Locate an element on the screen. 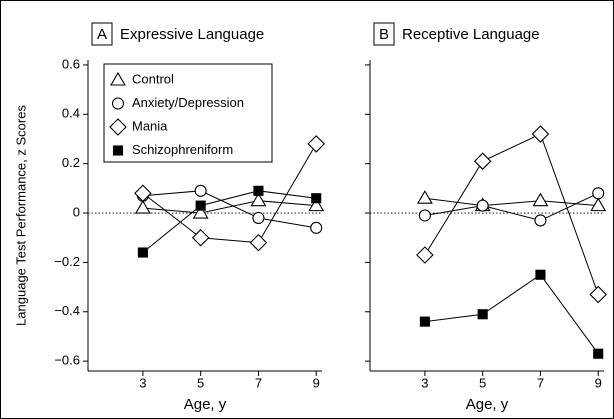  y-tick-label: 0.4 is located at coordinates (71, 113).